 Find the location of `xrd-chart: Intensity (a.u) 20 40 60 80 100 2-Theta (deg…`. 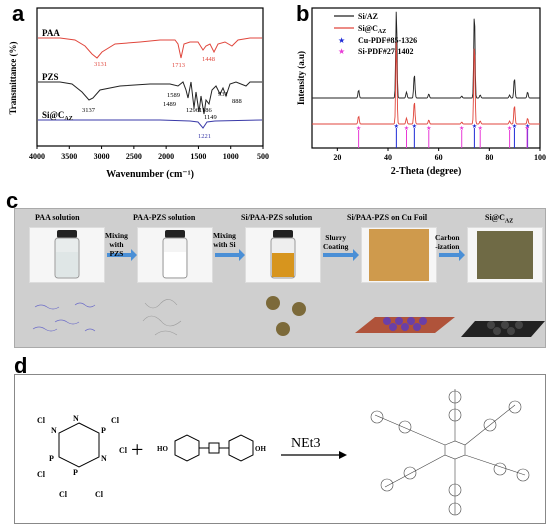

xrd-chart: Intensity (a.u) 20 40 60 80 100 2-Theta (deg… is located at coordinates (421, 92).